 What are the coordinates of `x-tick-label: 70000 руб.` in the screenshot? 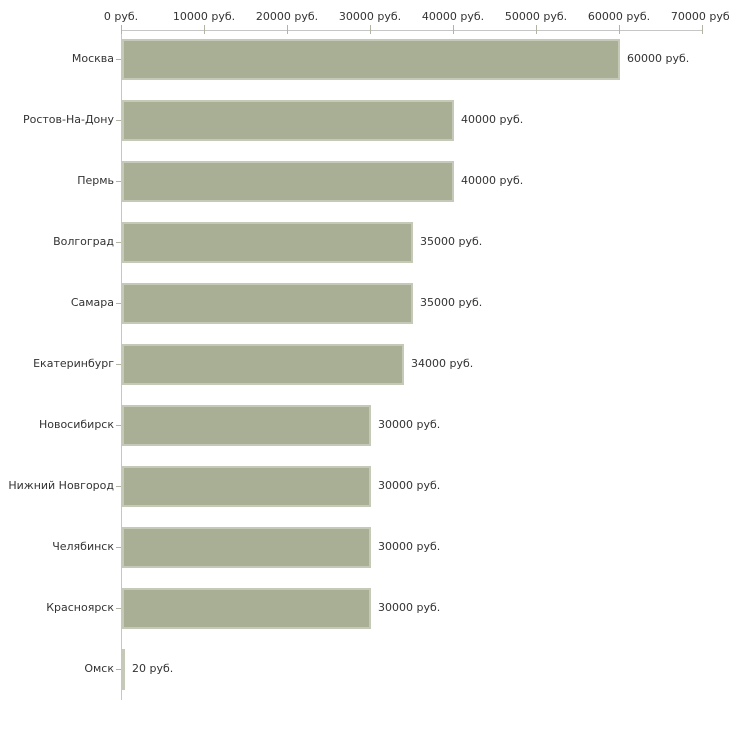 It's located at (700, 16).